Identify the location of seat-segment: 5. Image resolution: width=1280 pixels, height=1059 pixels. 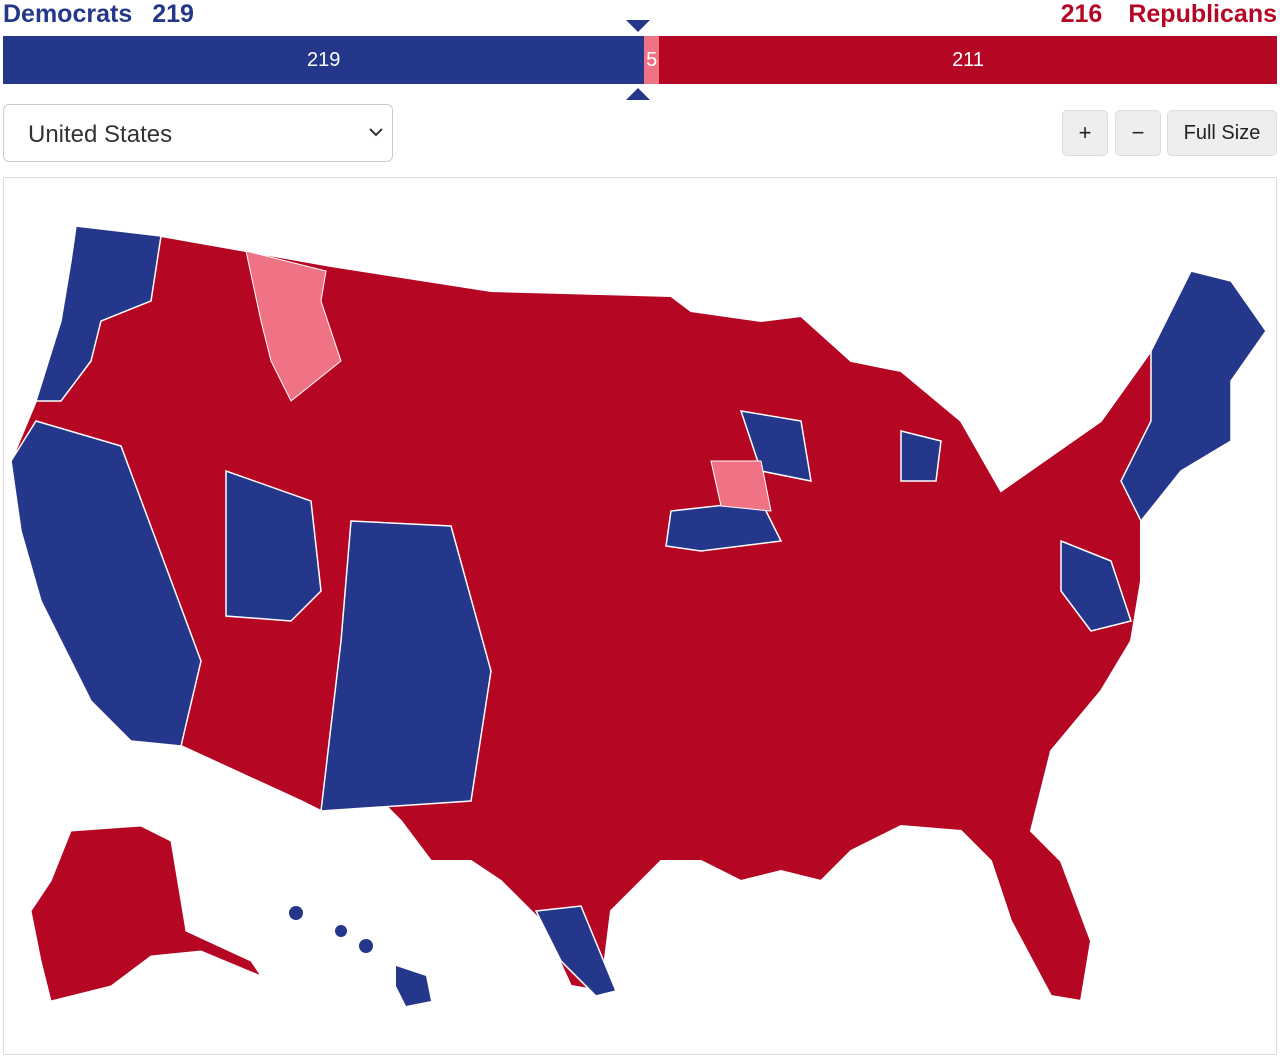
(652, 60).